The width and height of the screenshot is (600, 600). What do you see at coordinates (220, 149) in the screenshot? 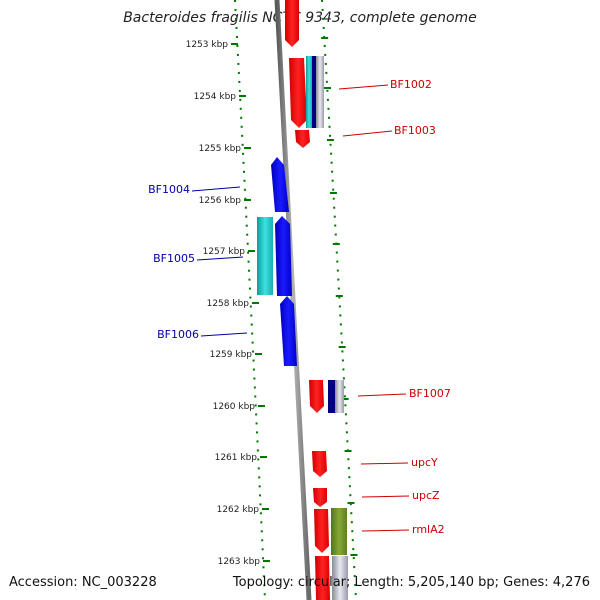
I see `scale-label: 1255 kbp` at bounding box center [220, 149].